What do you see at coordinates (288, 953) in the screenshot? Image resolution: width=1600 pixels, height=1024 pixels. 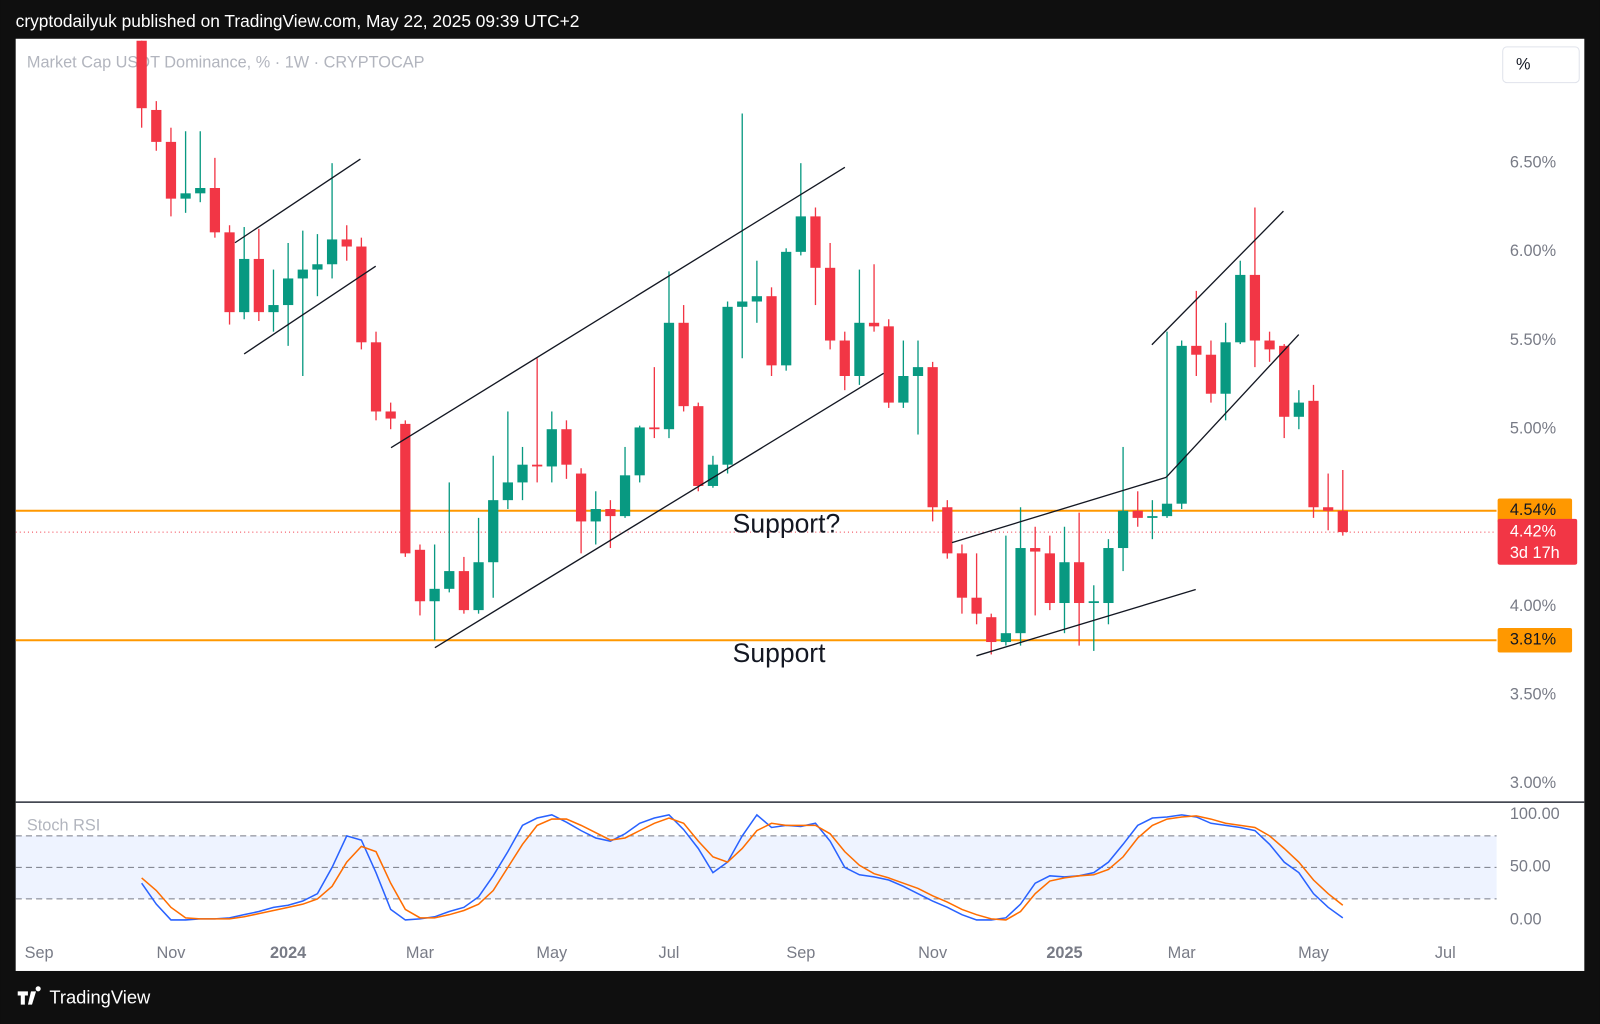 I see `x-tick-label: 2024` at bounding box center [288, 953].